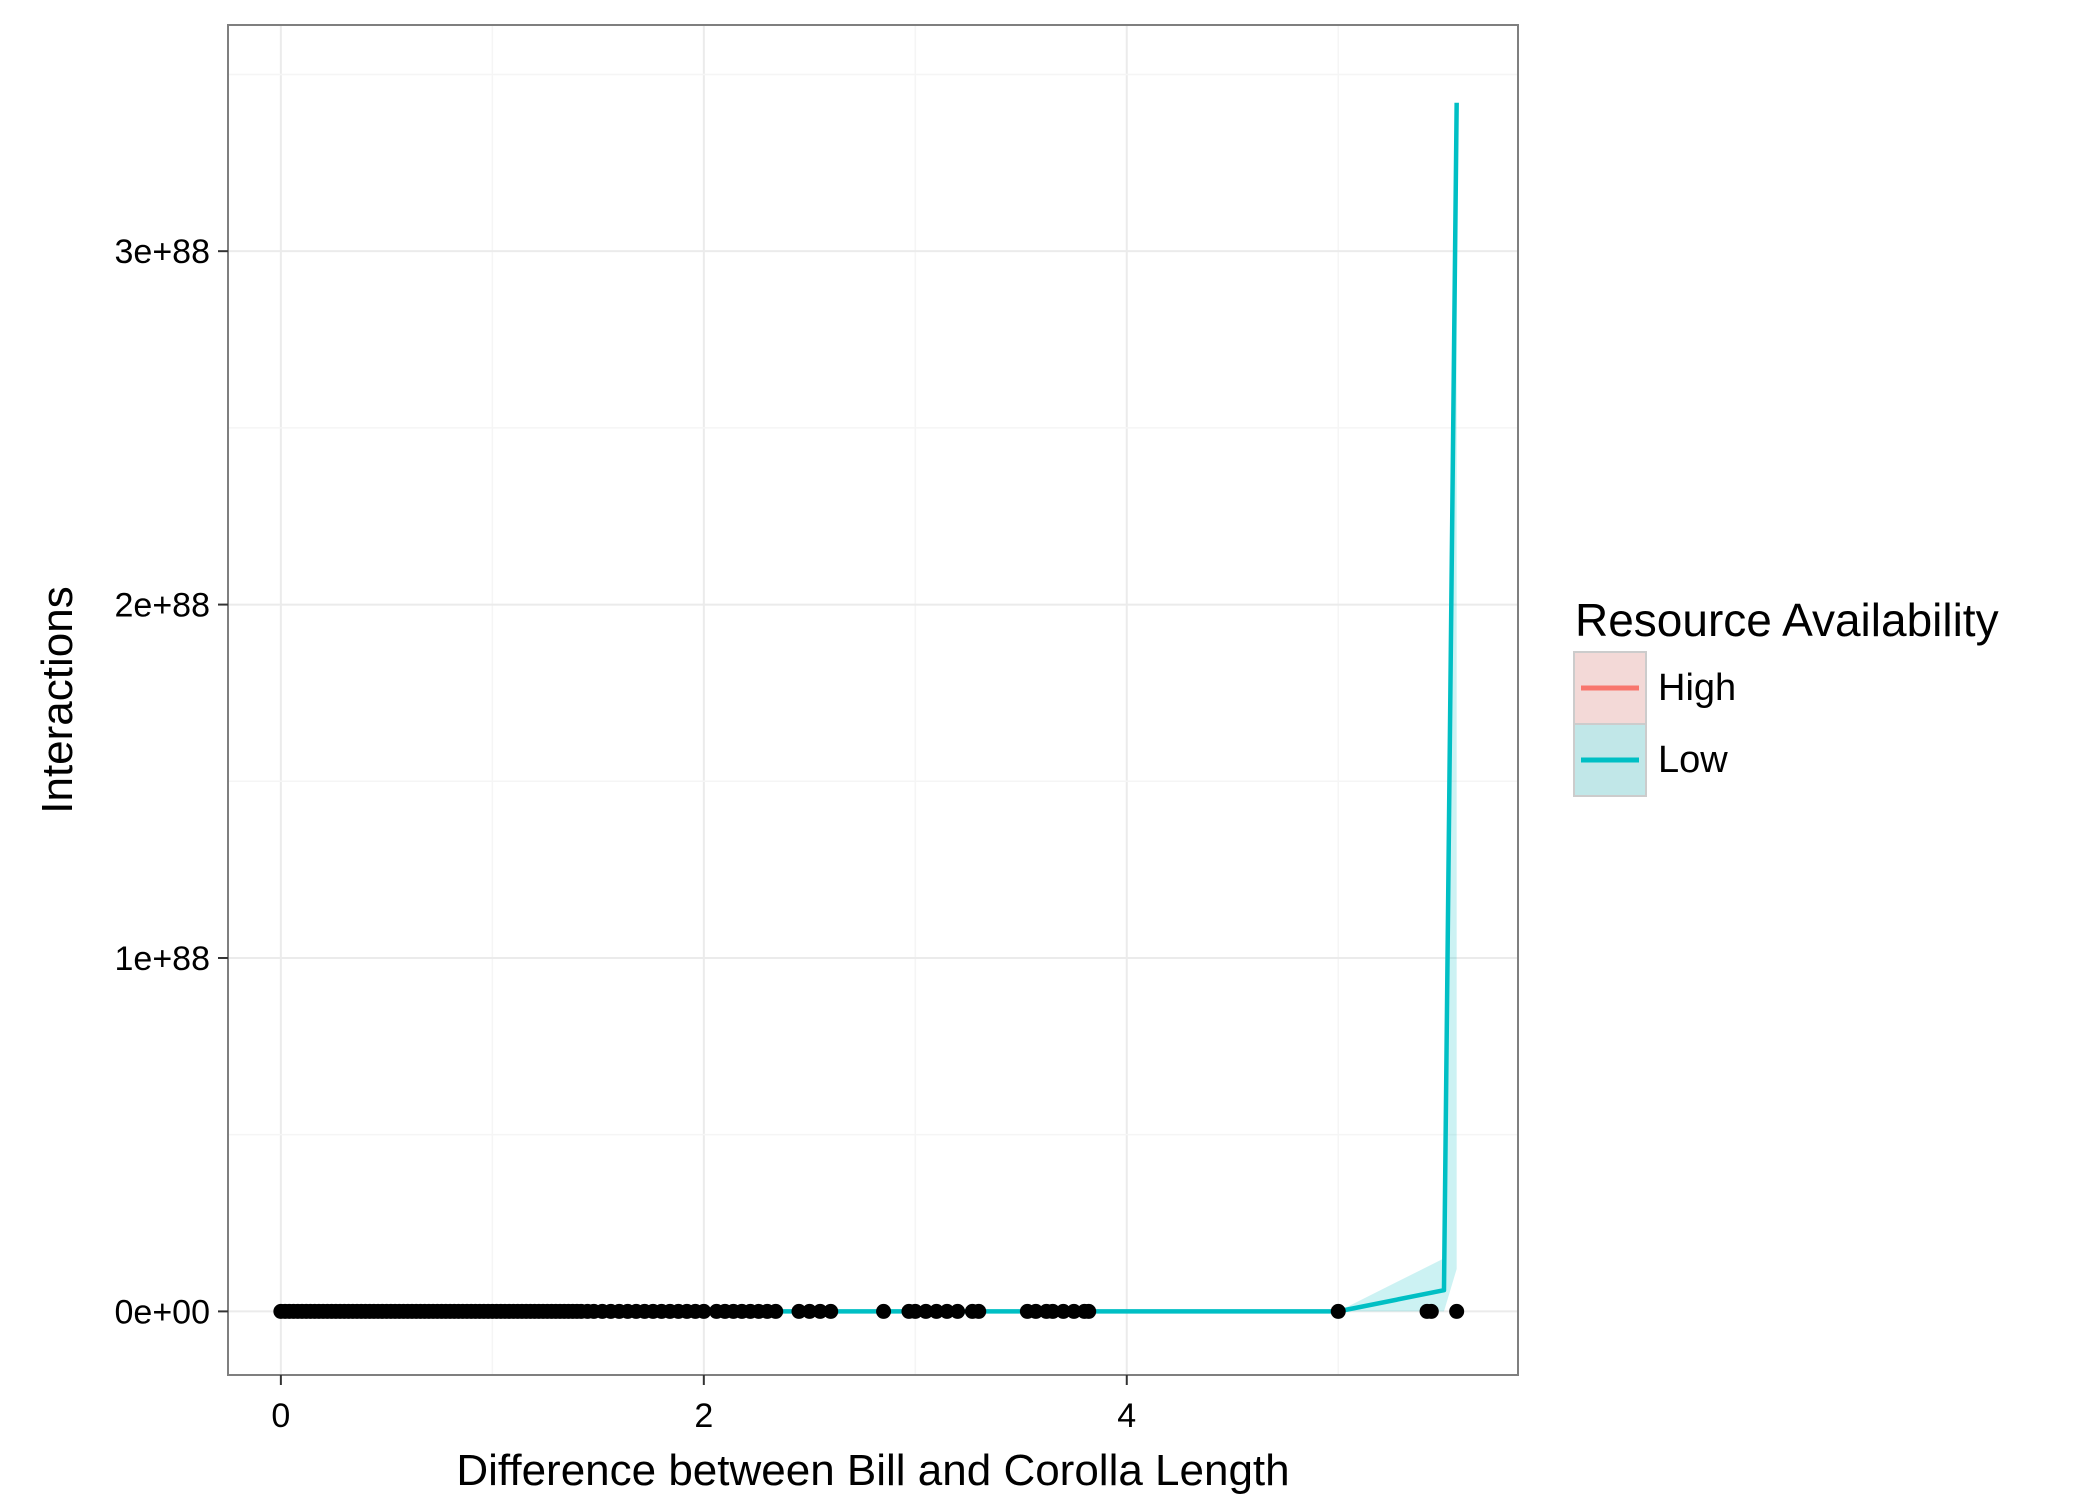 This screenshot has width=2100, height=1505. Describe the element at coordinates (1693, 760) in the screenshot. I see `legend-label-low: Low` at that location.